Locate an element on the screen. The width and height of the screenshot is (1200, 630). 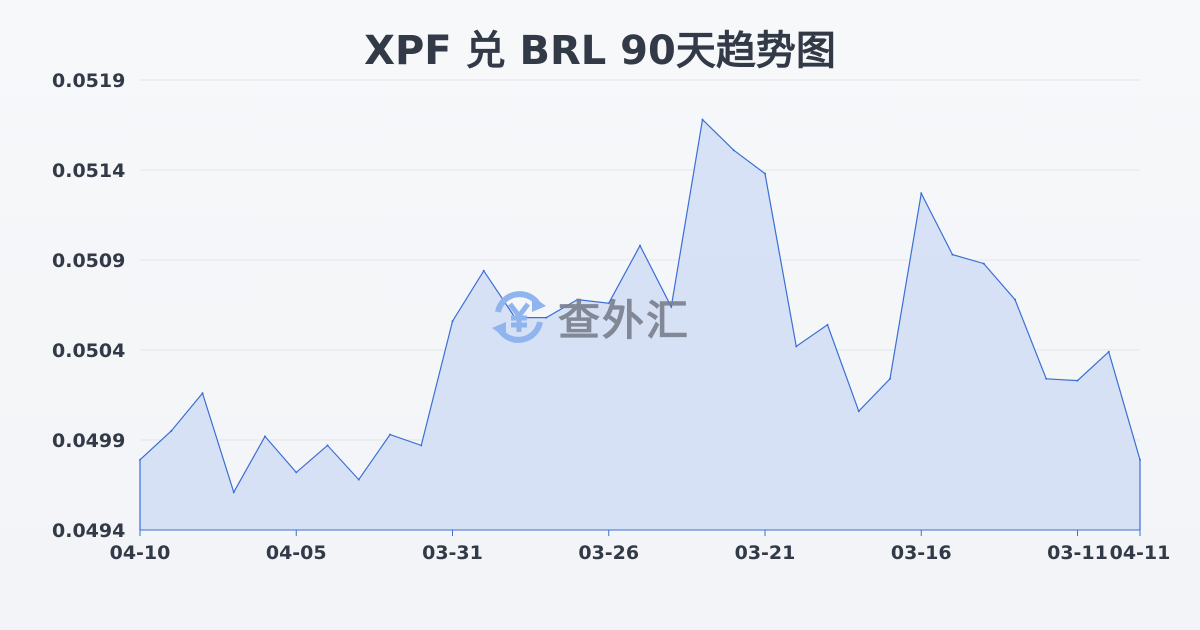
x-tick-label: 03-31 is located at coordinates (452, 553).